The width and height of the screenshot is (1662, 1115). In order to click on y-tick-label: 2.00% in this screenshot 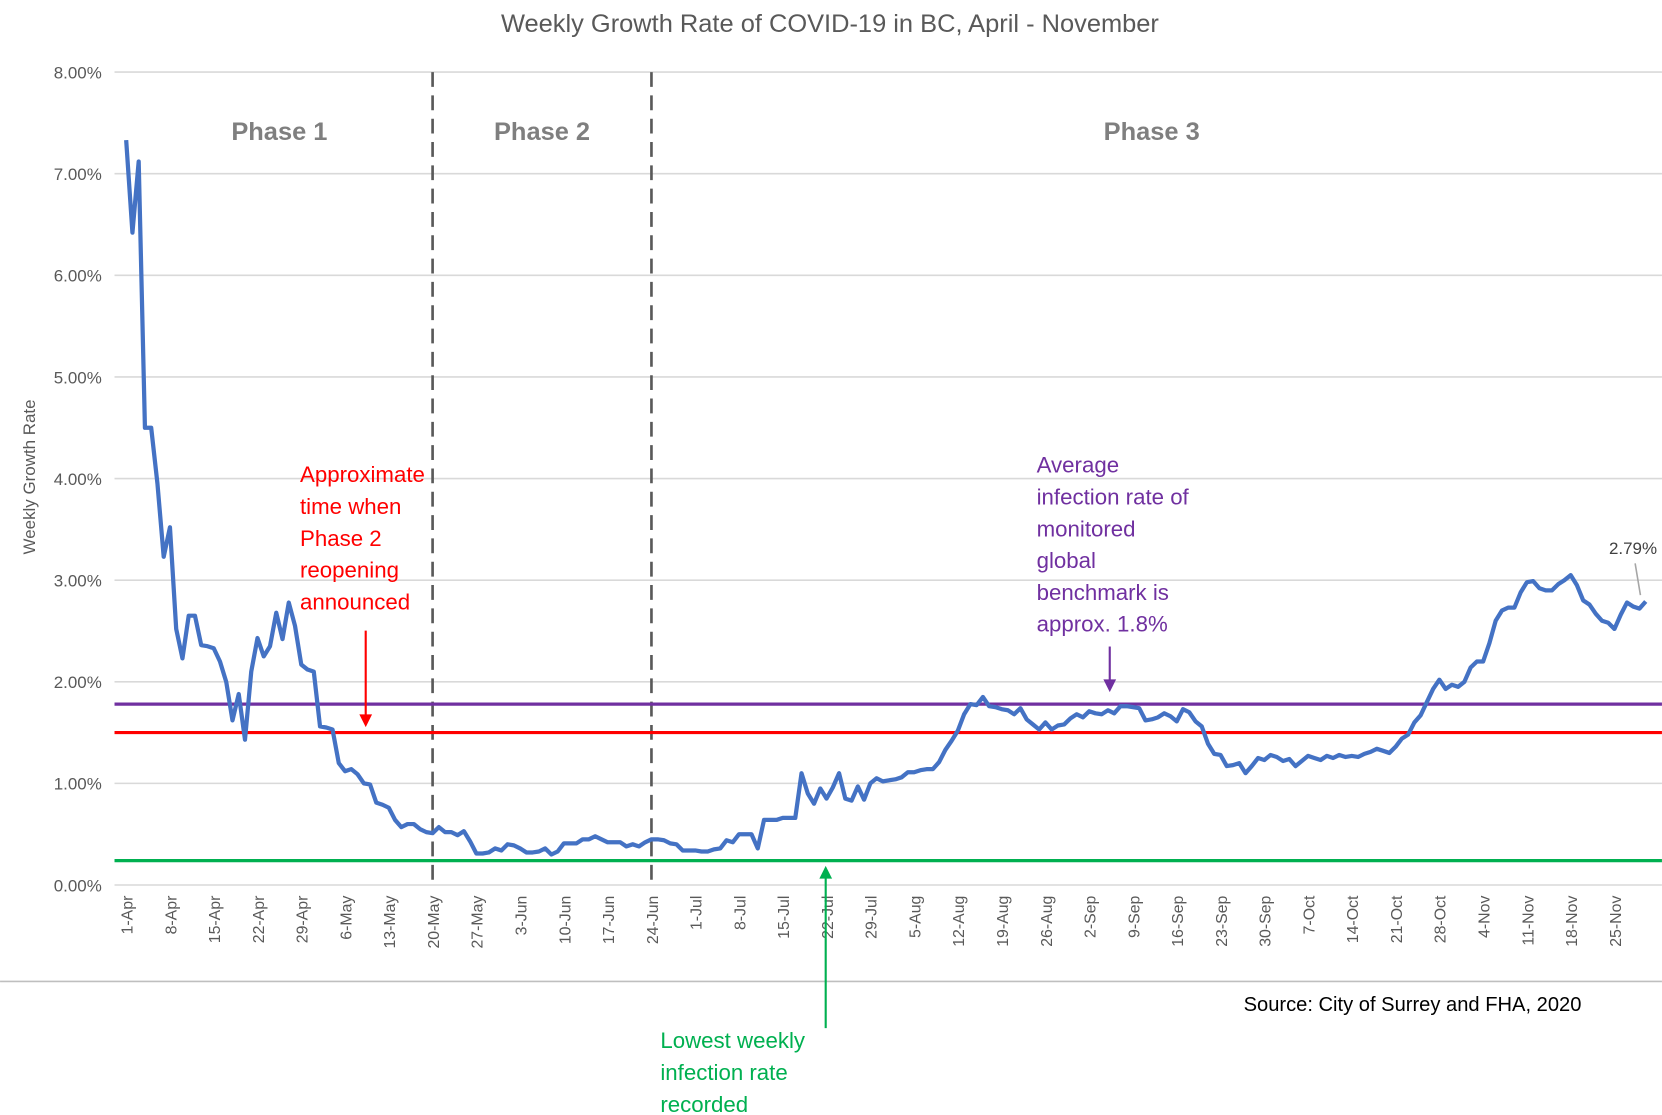, I will do `click(78, 682)`.